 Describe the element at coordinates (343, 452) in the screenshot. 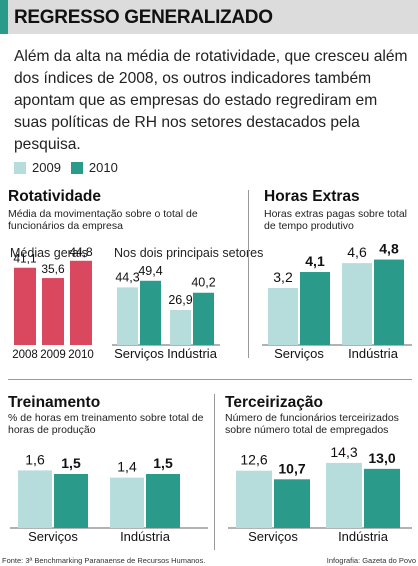

I see `terceirizacao-value-label-Indústria-2009: 14,3` at that location.